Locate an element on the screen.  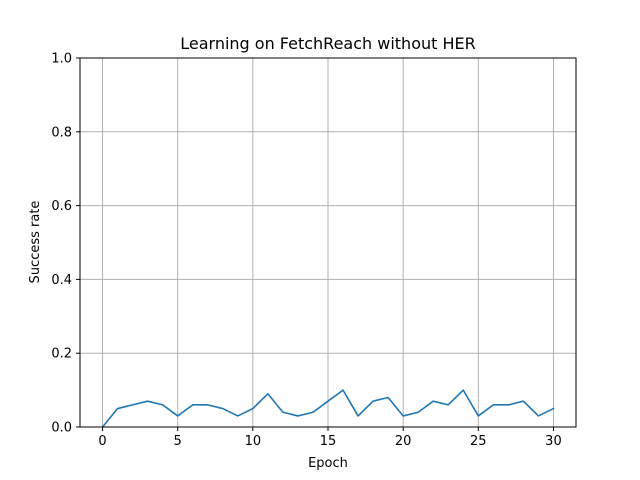
series-line is located at coordinates (328, 409).